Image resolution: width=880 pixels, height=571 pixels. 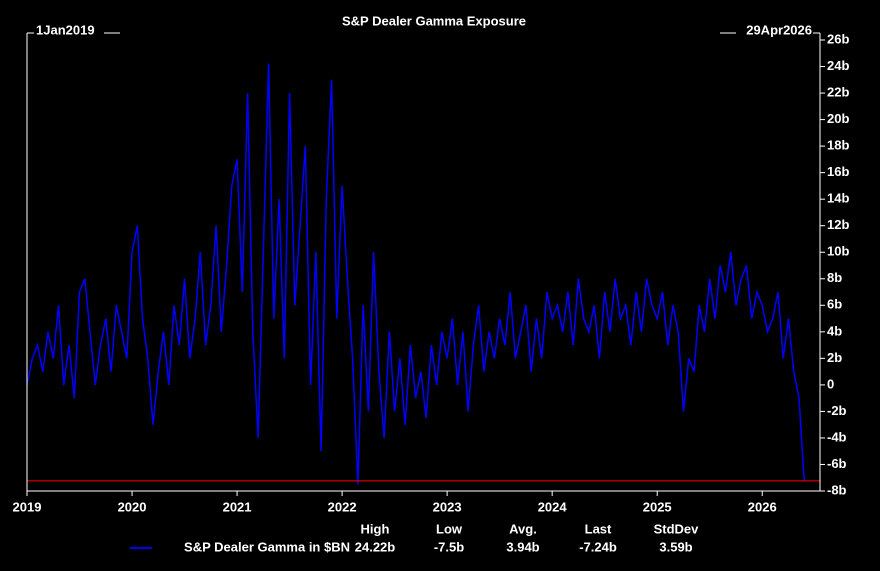 I want to click on y-tick-label: 24b, so click(x=838, y=65).